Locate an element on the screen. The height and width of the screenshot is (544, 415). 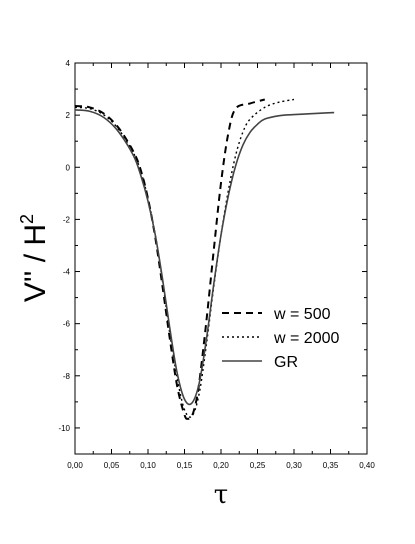
y-axis-label: V'' / H2 is located at coordinates (34, 258).